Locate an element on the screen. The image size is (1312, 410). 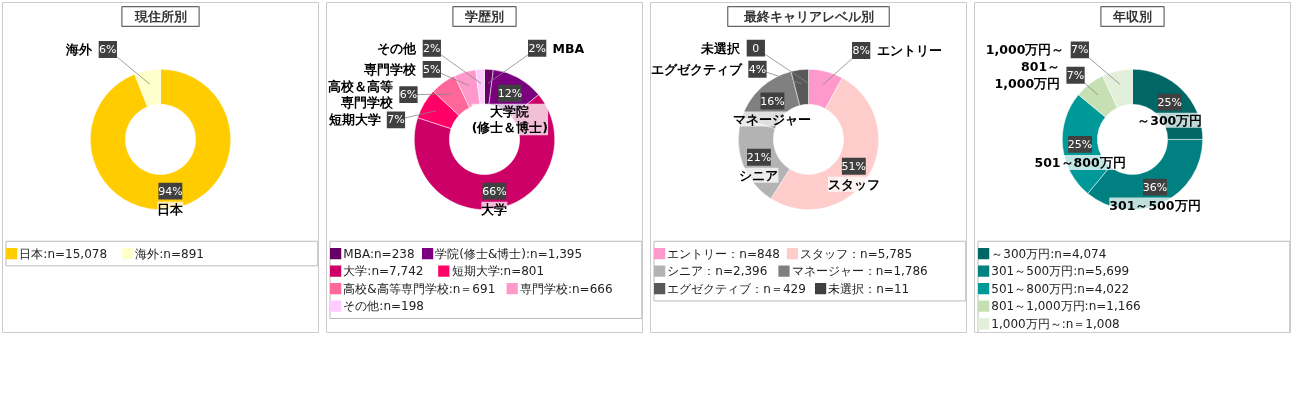
text: 未選択 is located at coordinates (721, 48).